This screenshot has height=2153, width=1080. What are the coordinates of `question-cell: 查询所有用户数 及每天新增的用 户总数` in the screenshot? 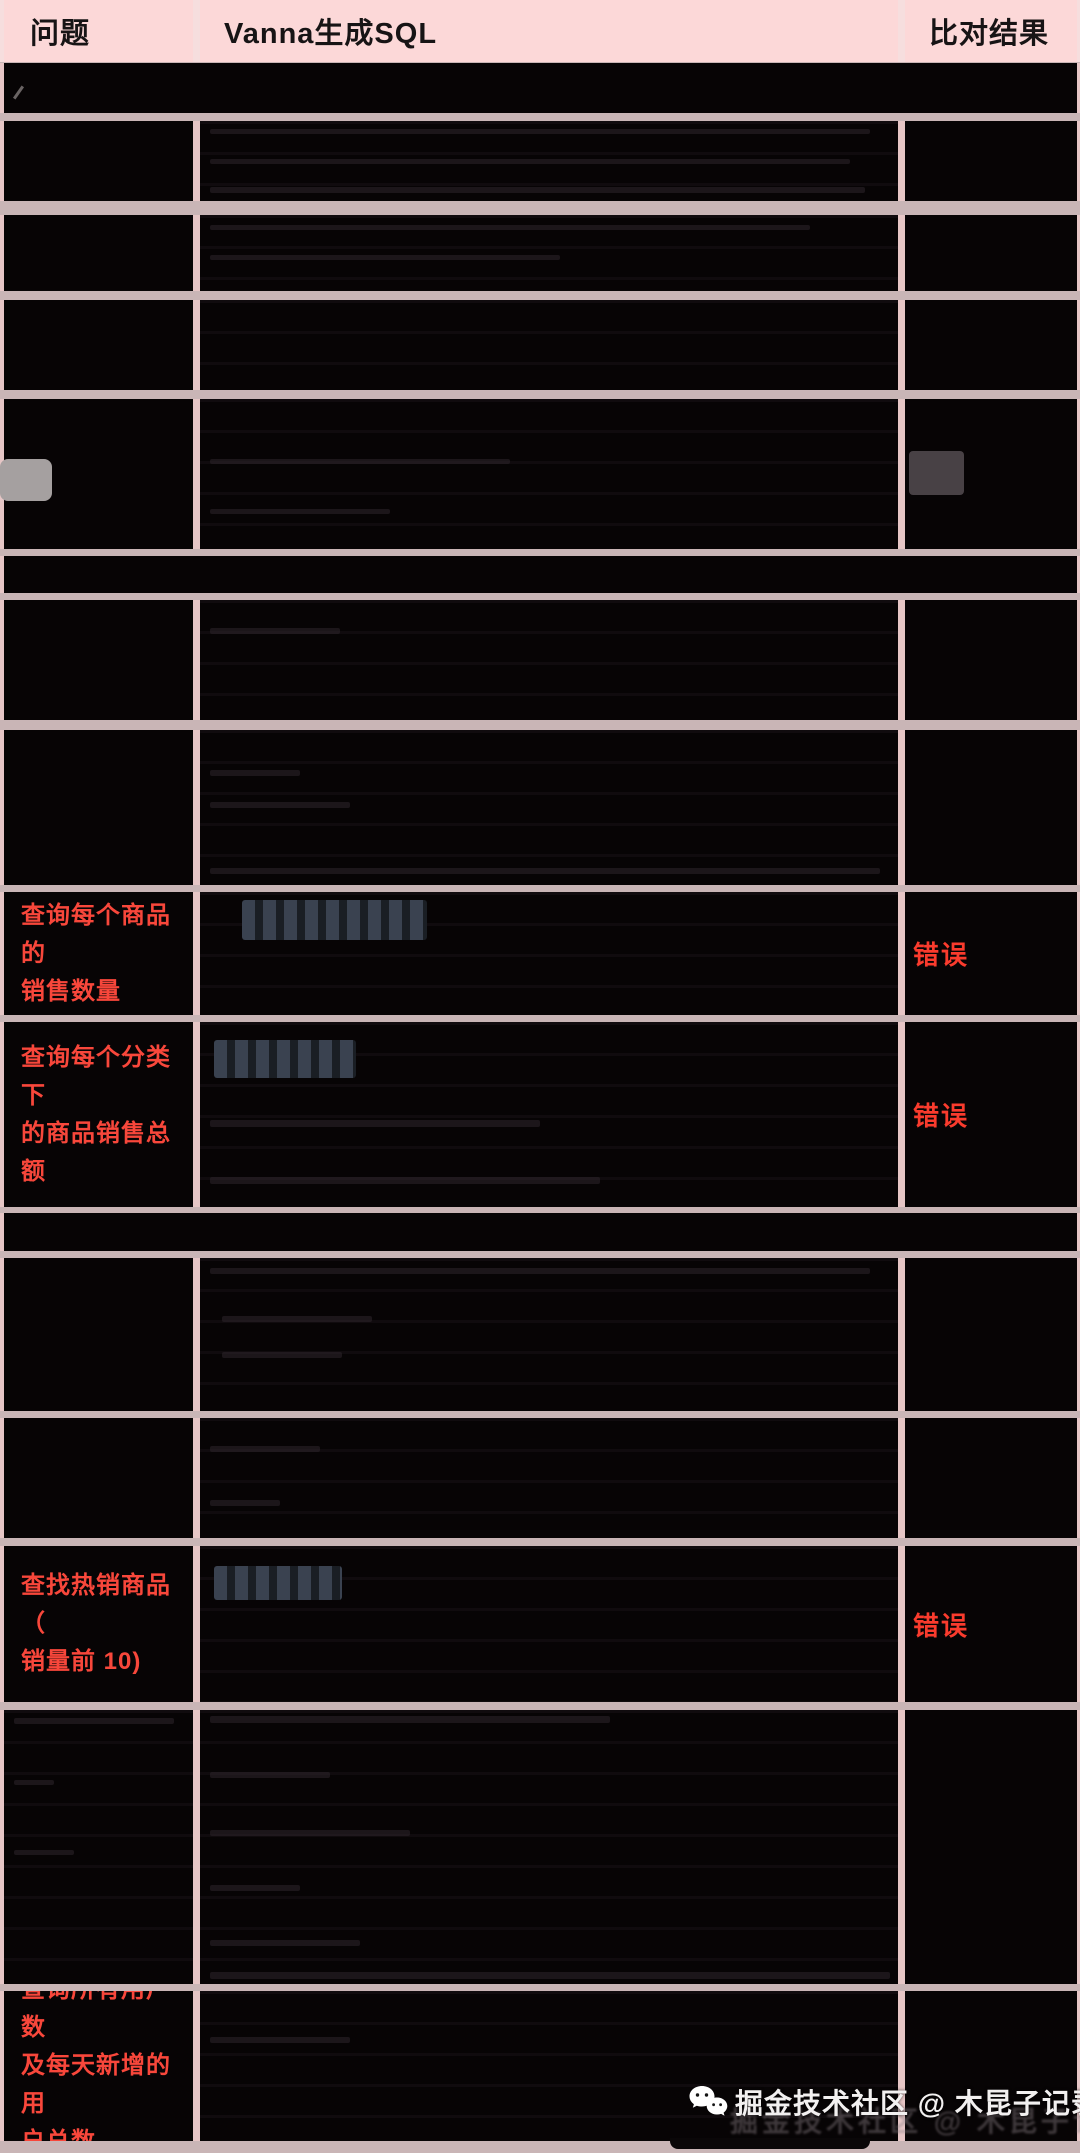 It's located at (98, 2066).